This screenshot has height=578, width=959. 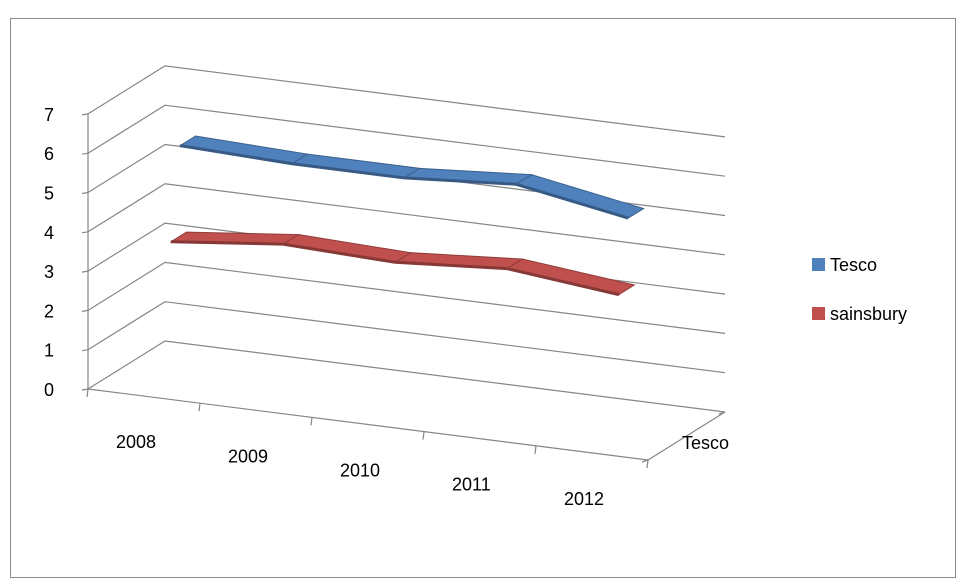 I want to click on y-tick-label: 7, so click(x=49, y=115).